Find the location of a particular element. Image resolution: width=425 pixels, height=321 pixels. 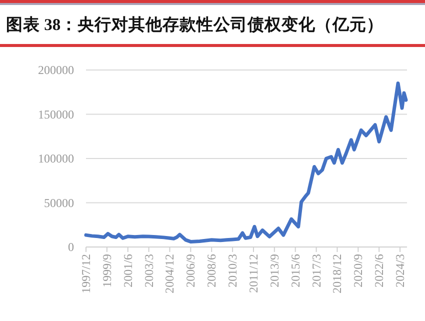

x-tick-label: 2006/9 is located at coordinates (191, 271).